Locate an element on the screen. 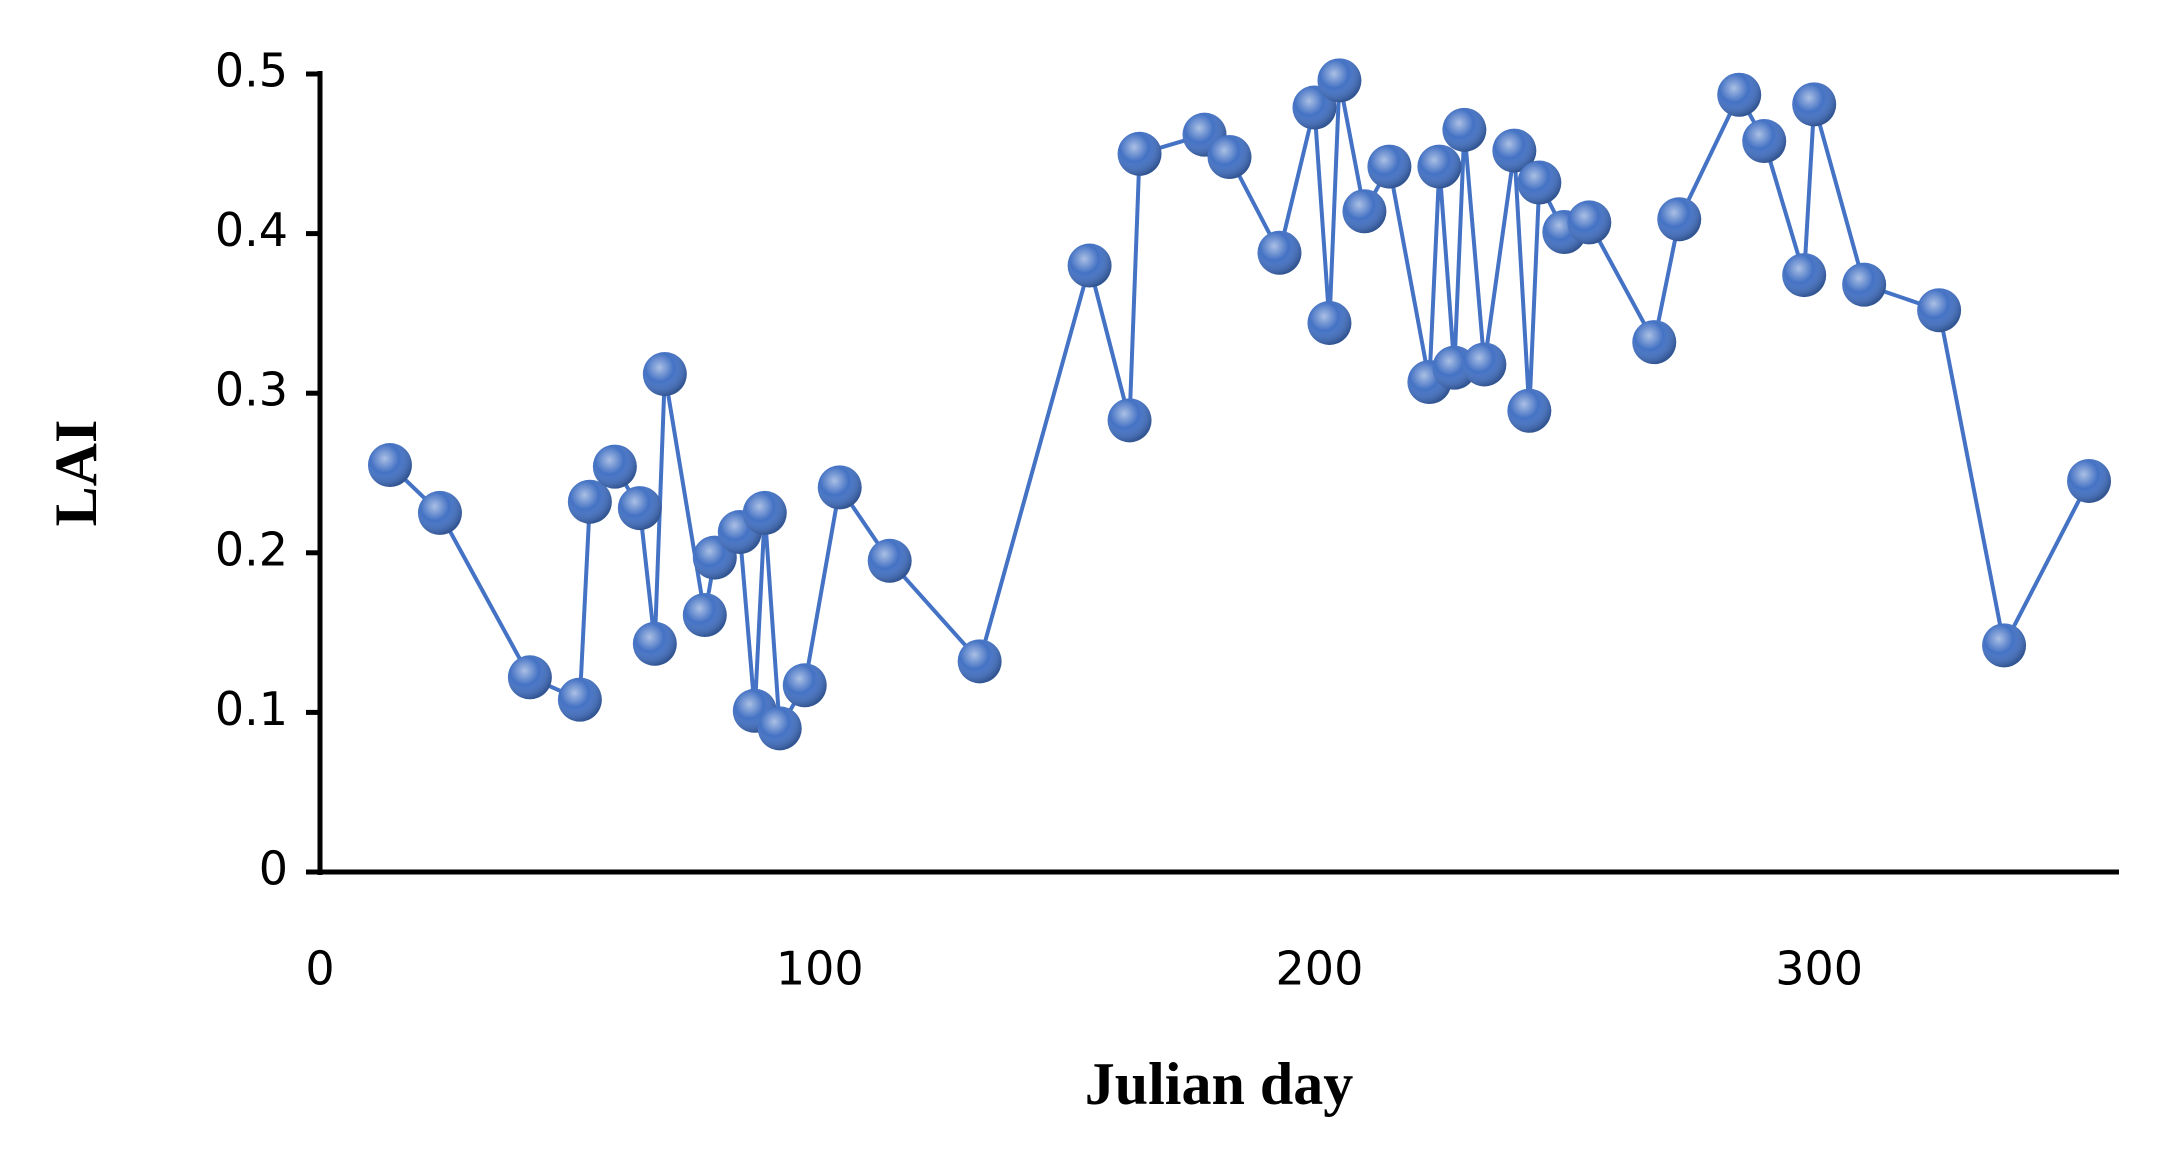 The image size is (2161, 1162). x-tick-label: 300 is located at coordinates (1819, 969).